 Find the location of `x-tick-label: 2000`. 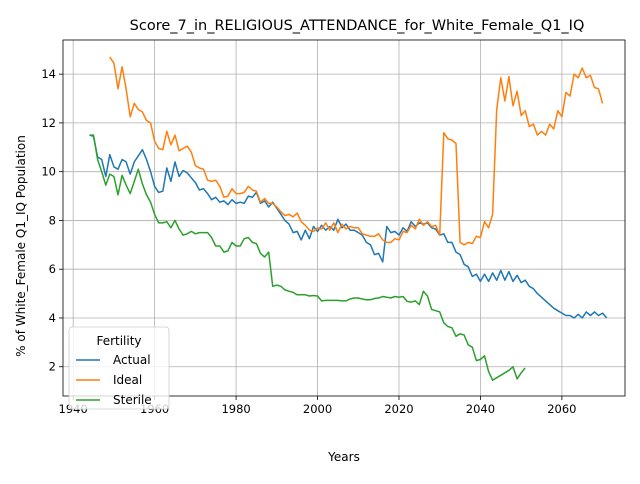

x-tick-label: 2000 is located at coordinates (317, 409).